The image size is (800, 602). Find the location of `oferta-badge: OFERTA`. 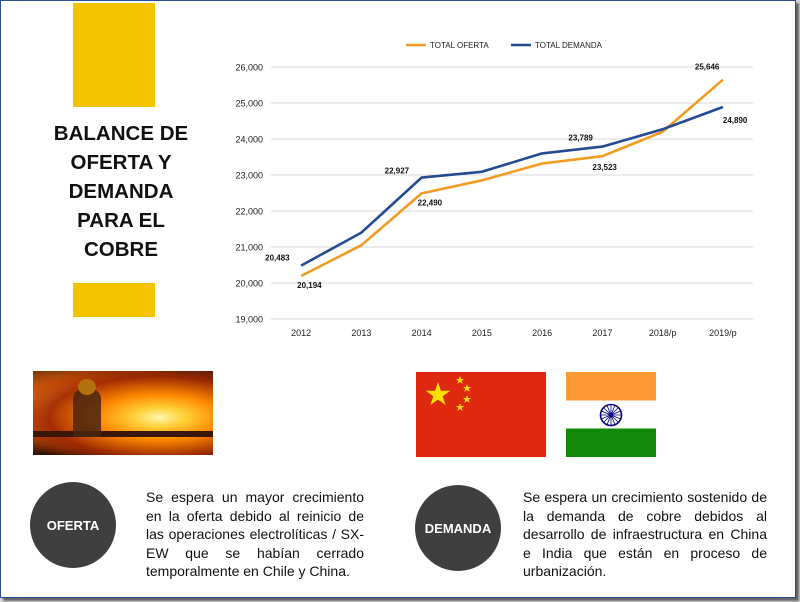

oferta-badge: OFERTA is located at coordinates (73, 525).